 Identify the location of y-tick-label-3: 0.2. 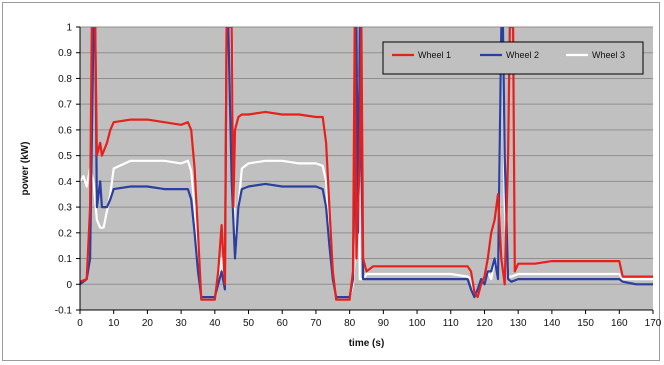
(65, 233).